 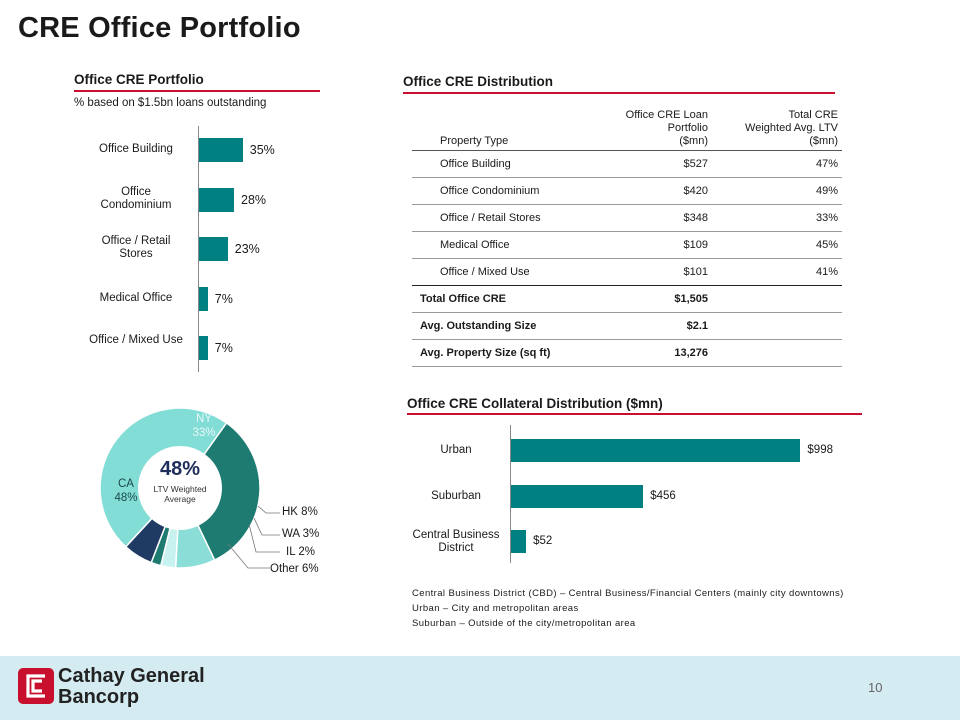 I want to click on donut-center-label-line-1: LTV Weighted, so click(x=180, y=489).